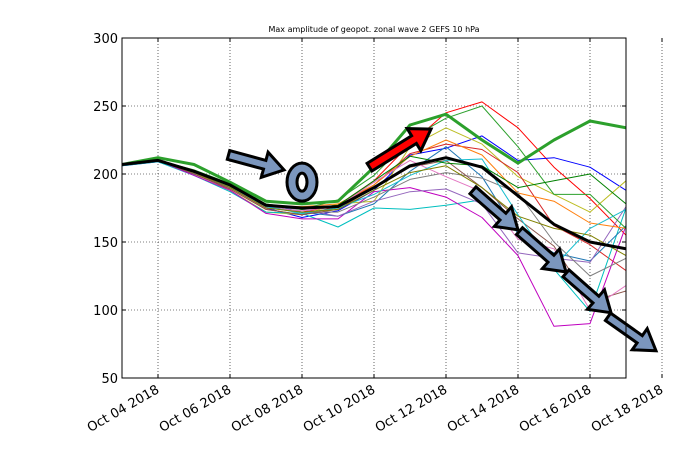  What do you see at coordinates (483, 408) in the screenshot?
I see `x-tick-label: Oct 14 2018` at bounding box center [483, 408].